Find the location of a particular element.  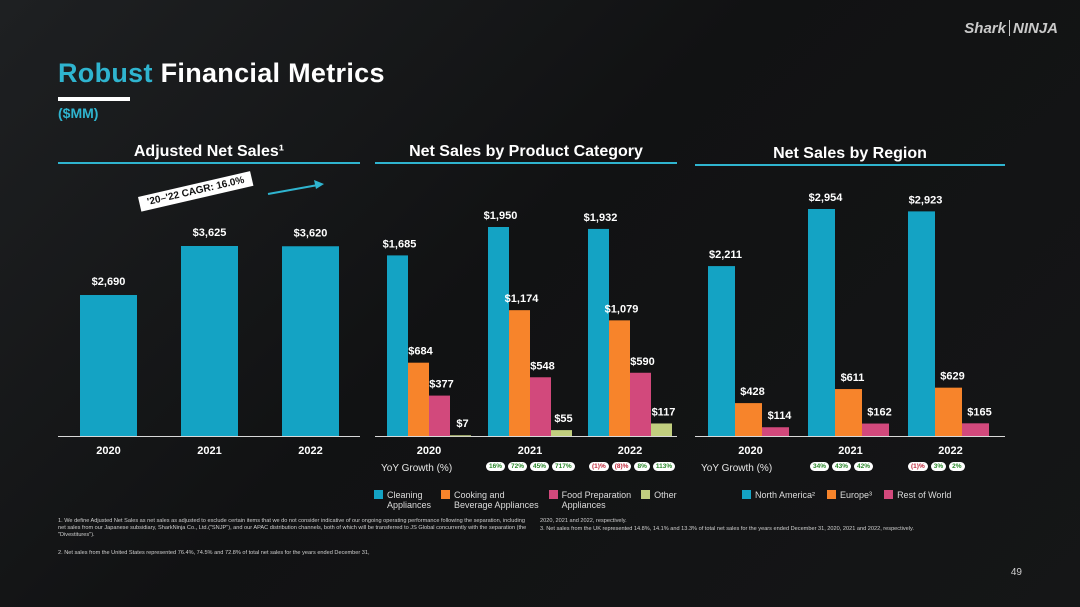

legend-item-region: North America² is located at coordinates (778, 495).